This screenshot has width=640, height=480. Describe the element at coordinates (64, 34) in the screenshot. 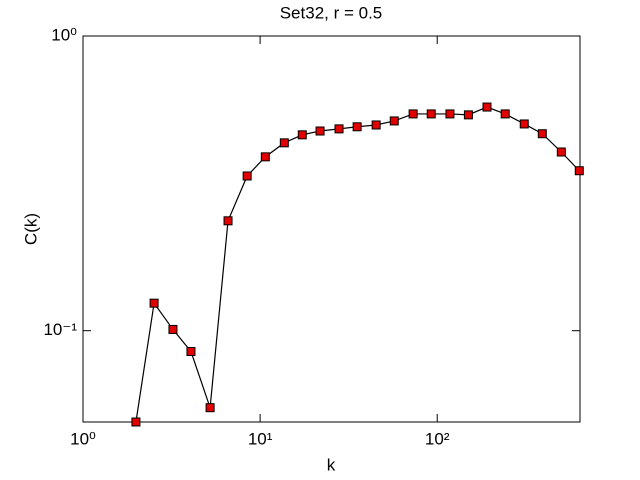

I see `y-tick-label: 10⁰` at that location.